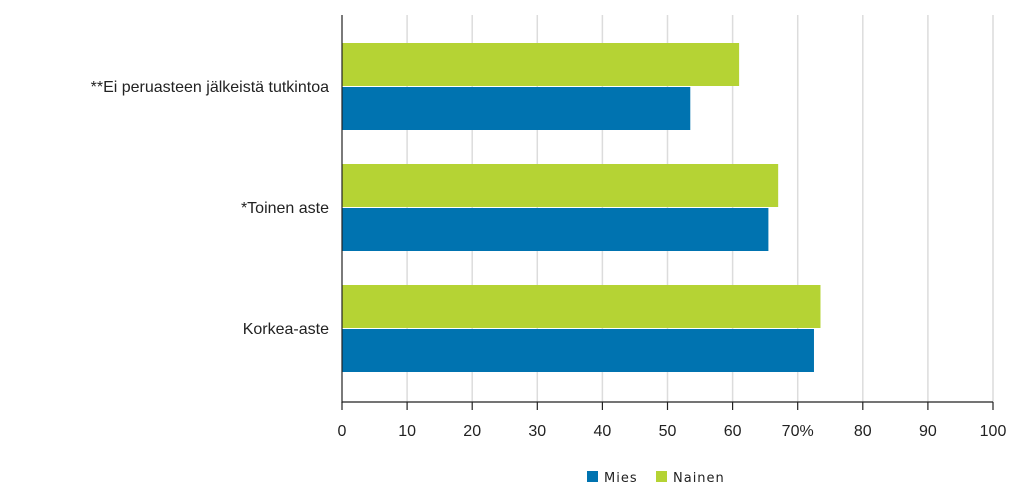 The image size is (1011, 490). I want to click on x-tick-label: 30, so click(537, 431).